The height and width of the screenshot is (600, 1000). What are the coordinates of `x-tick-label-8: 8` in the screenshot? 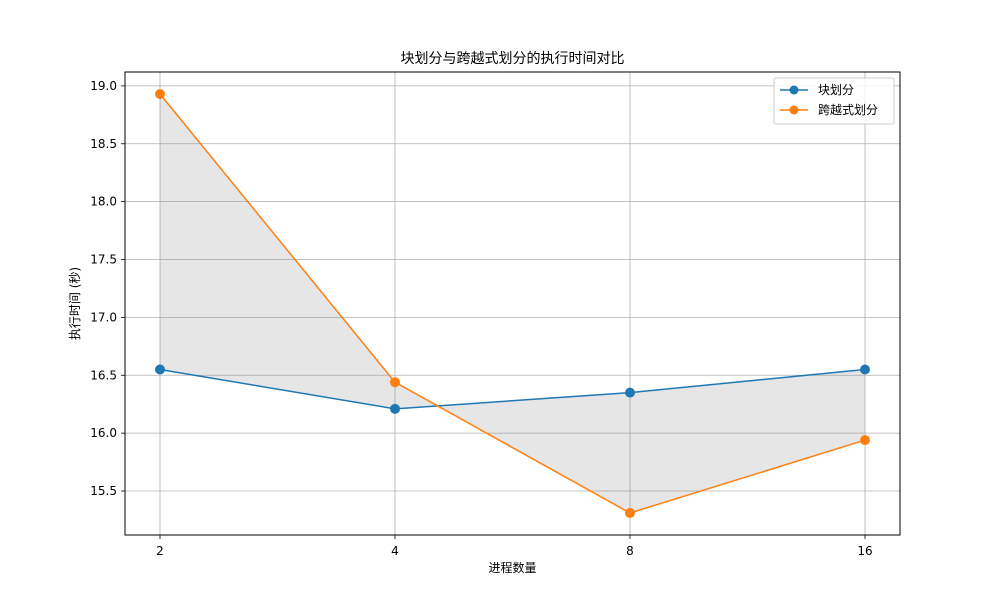 It's located at (630, 551).